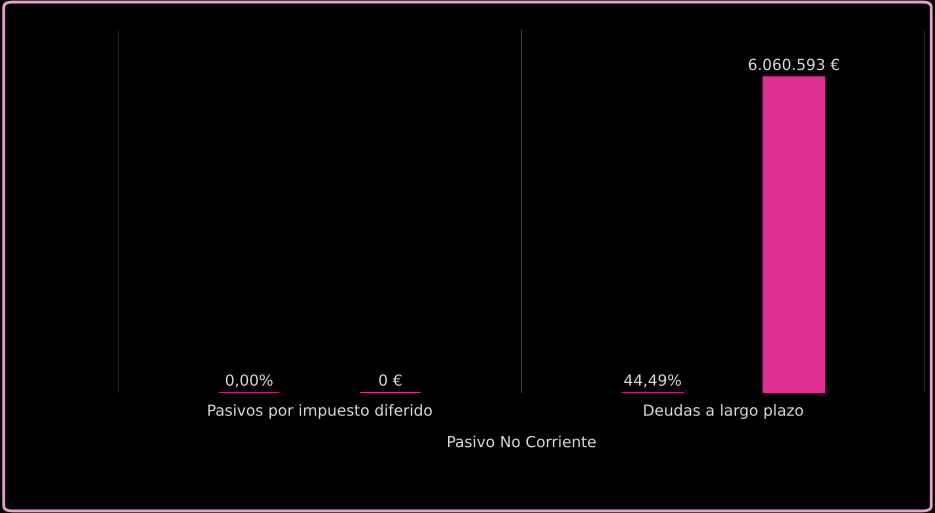  What do you see at coordinates (249, 381) in the screenshot?
I see `data-label: 0,00%` at bounding box center [249, 381].